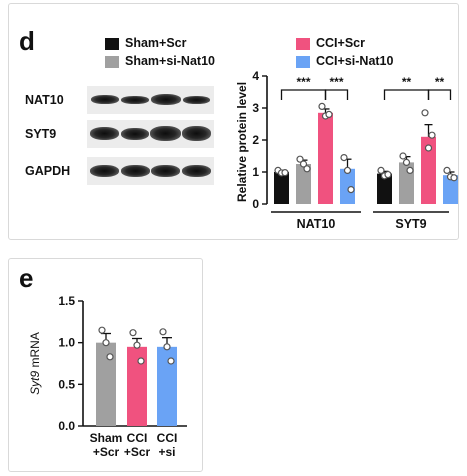 This screenshot has height=476, width=467. Describe the element at coordinates (156, 43) in the screenshot. I see `legend-label-sham-scr: Sham+Scr` at that location.